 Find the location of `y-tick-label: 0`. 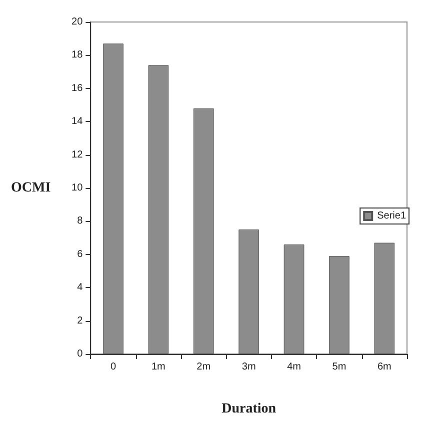

y-tick-label: 0 is located at coordinates (80, 354).